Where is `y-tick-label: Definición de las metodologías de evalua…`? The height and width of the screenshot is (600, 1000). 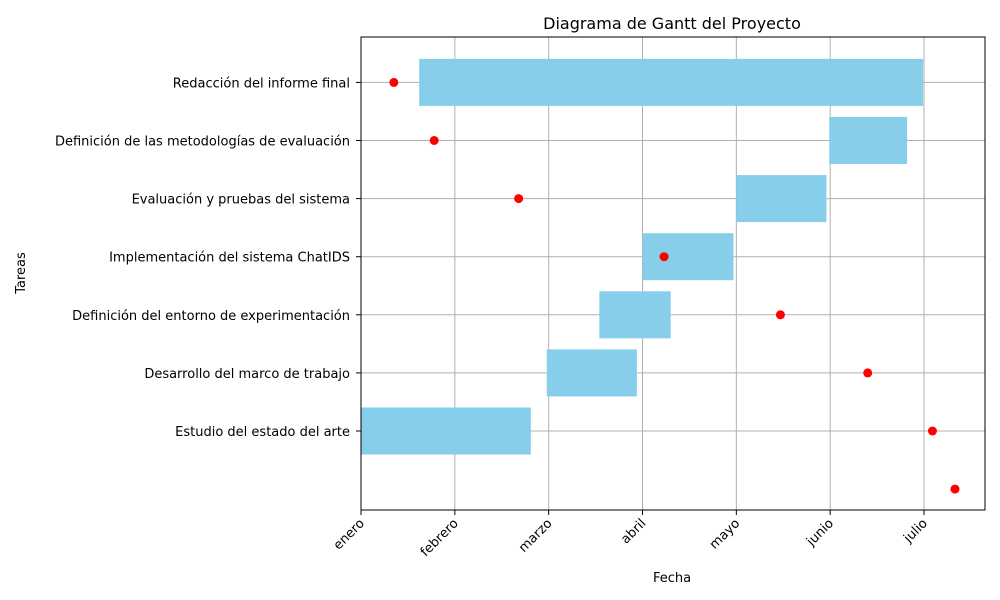
y-tick-label: Definición de las metodologías de evalua… is located at coordinates (202, 142).